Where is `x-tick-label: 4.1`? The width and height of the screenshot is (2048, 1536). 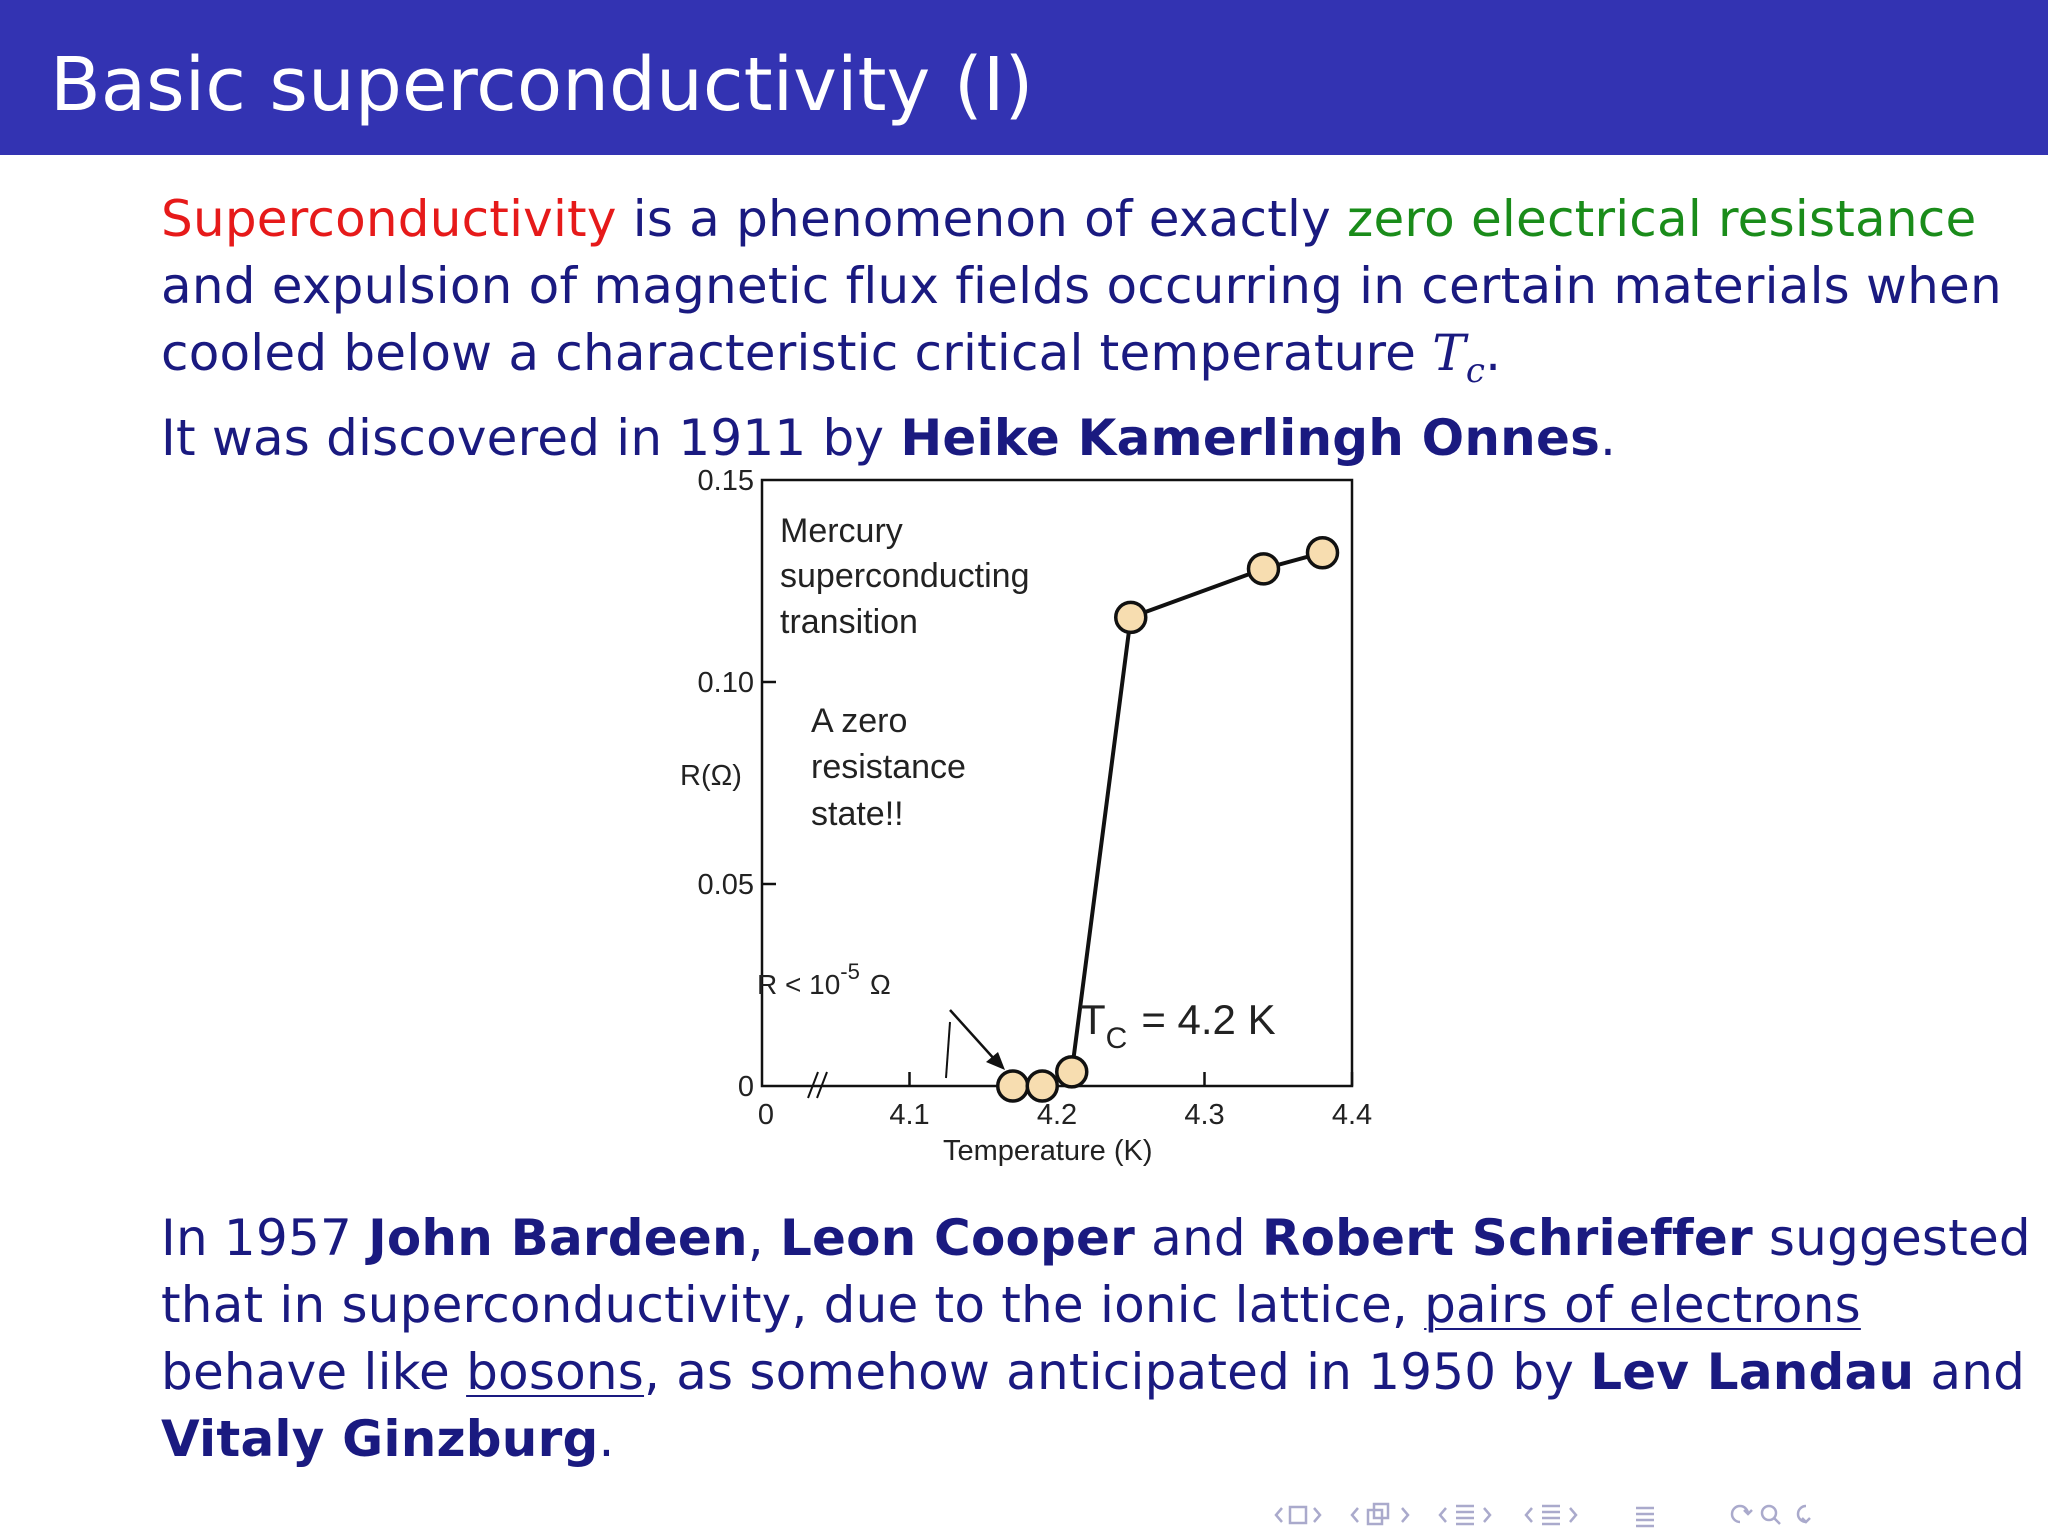 x-tick-label: 4.1 is located at coordinates (909, 1115).